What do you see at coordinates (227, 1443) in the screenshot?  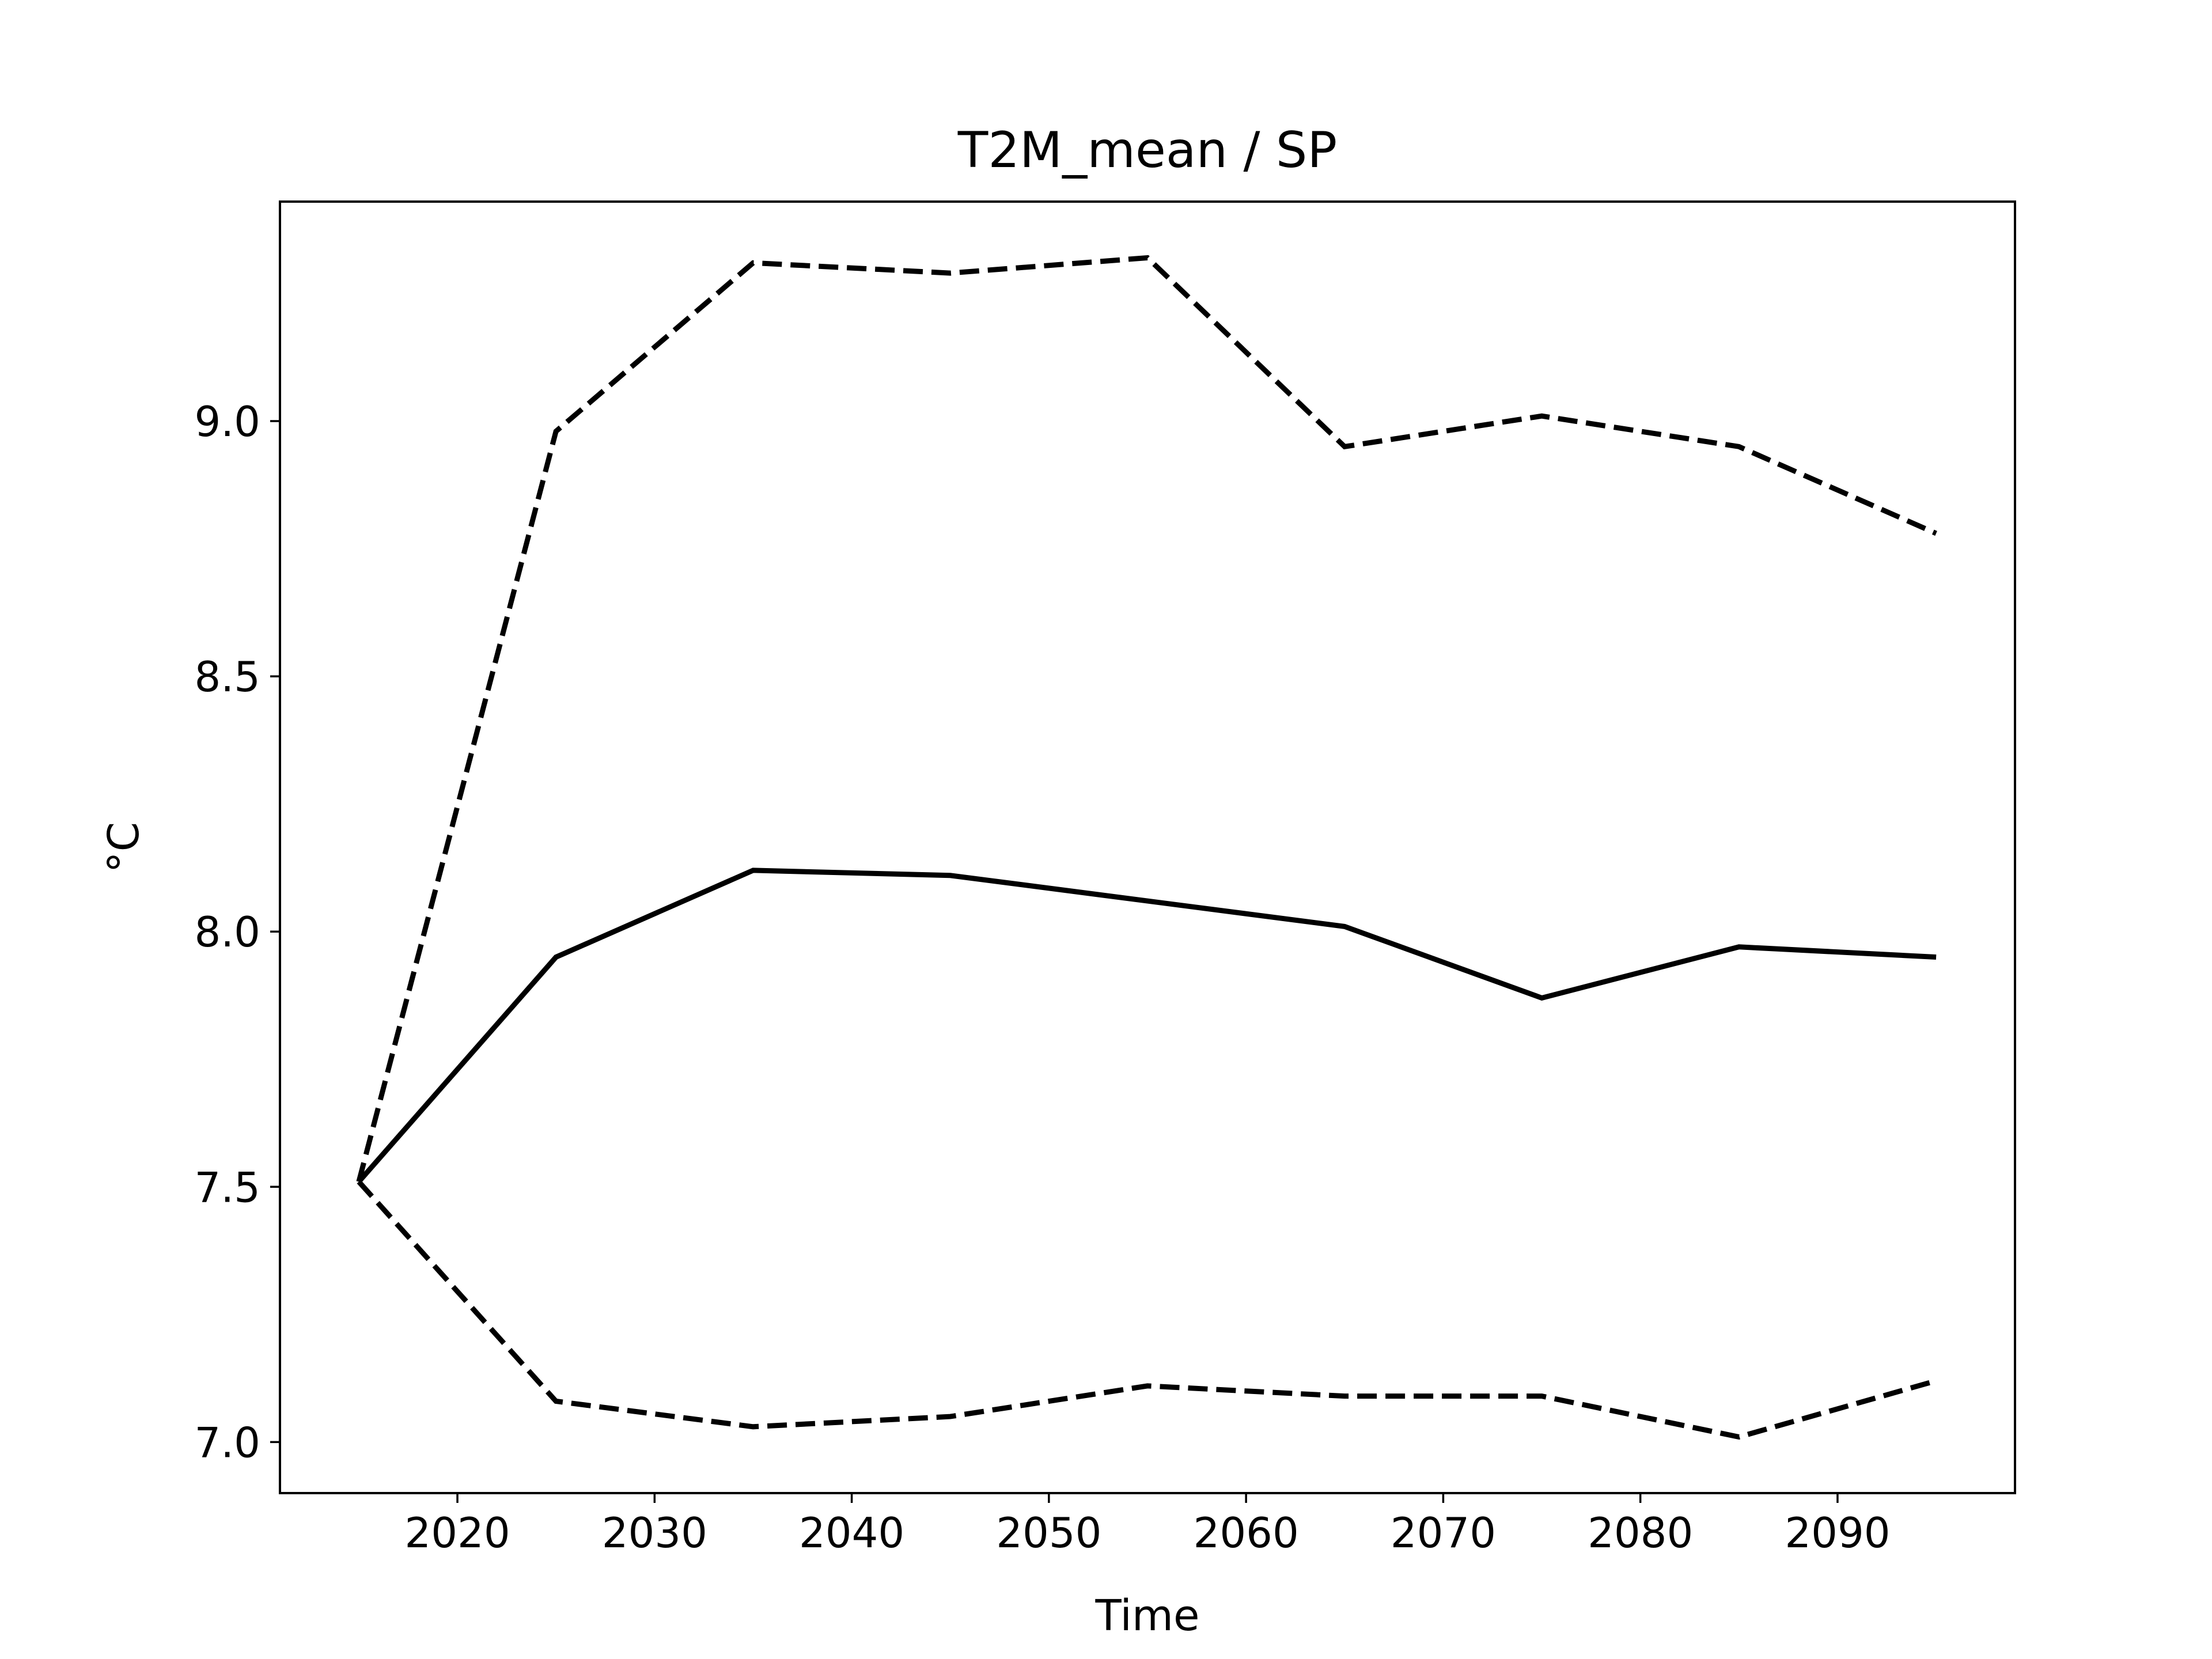 I see `y-tick-label: 7.0` at bounding box center [227, 1443].